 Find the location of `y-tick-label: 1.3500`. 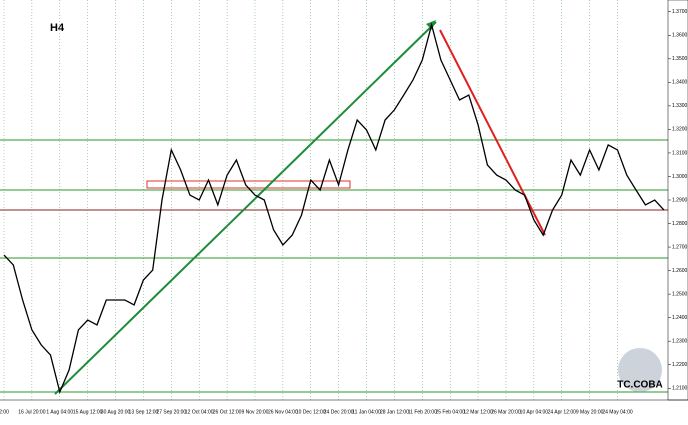

y-tick-label: 1.3500 is located at coordinates (680, 59).